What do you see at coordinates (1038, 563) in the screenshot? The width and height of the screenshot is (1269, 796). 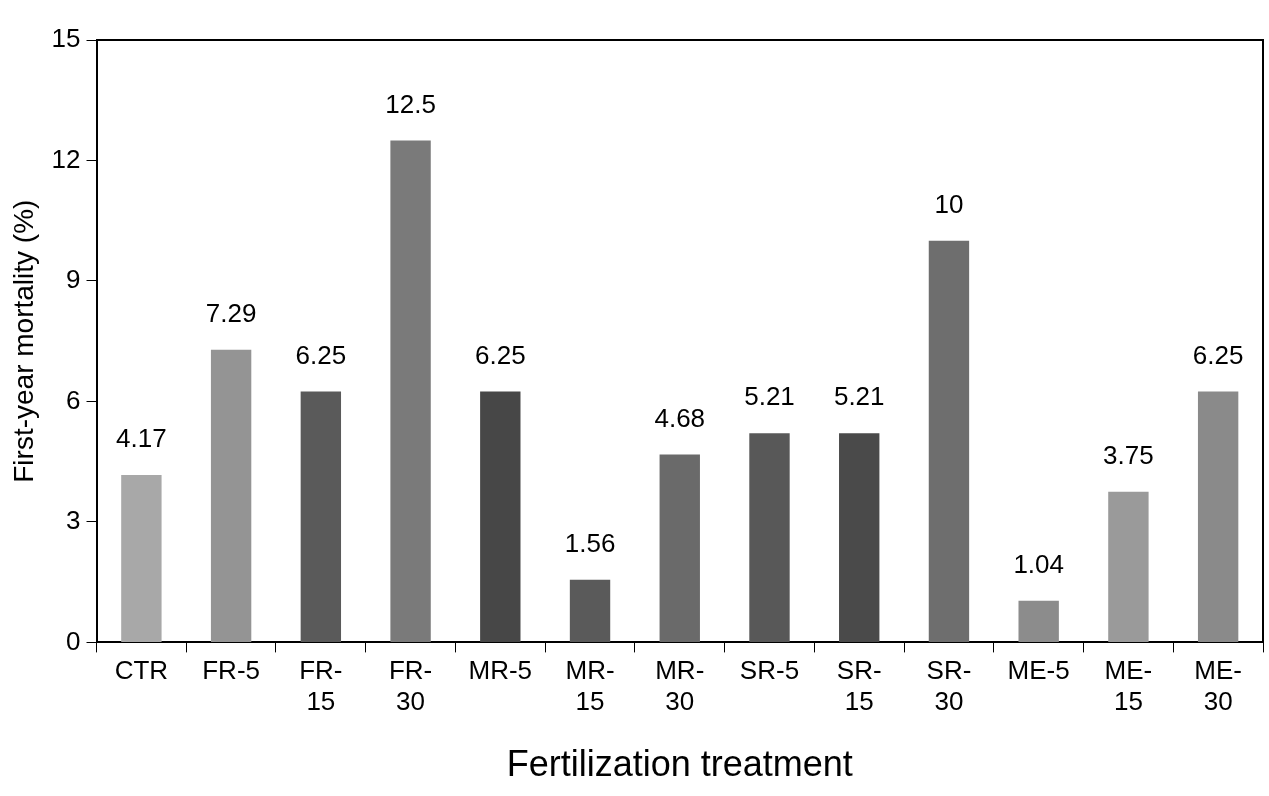 I see `data-label: 1.04` at bounding box center [1038, 563].